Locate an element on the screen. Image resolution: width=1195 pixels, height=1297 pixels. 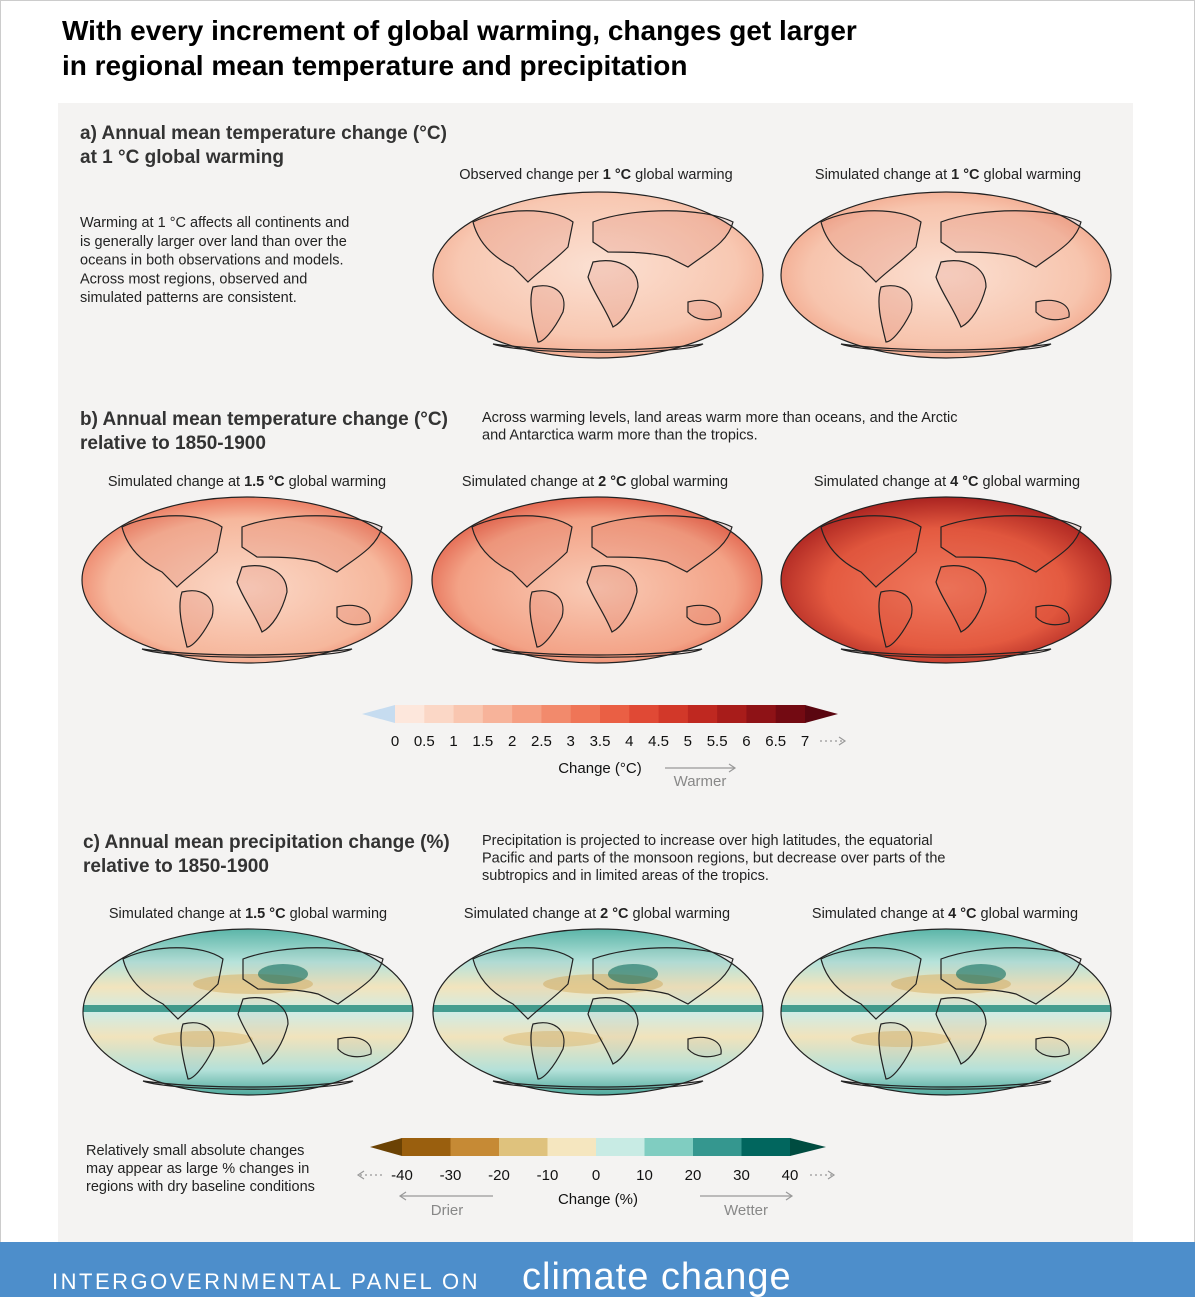
map-caption: Simulated change at 1 °C global warming is located at coordinates (948, 175).